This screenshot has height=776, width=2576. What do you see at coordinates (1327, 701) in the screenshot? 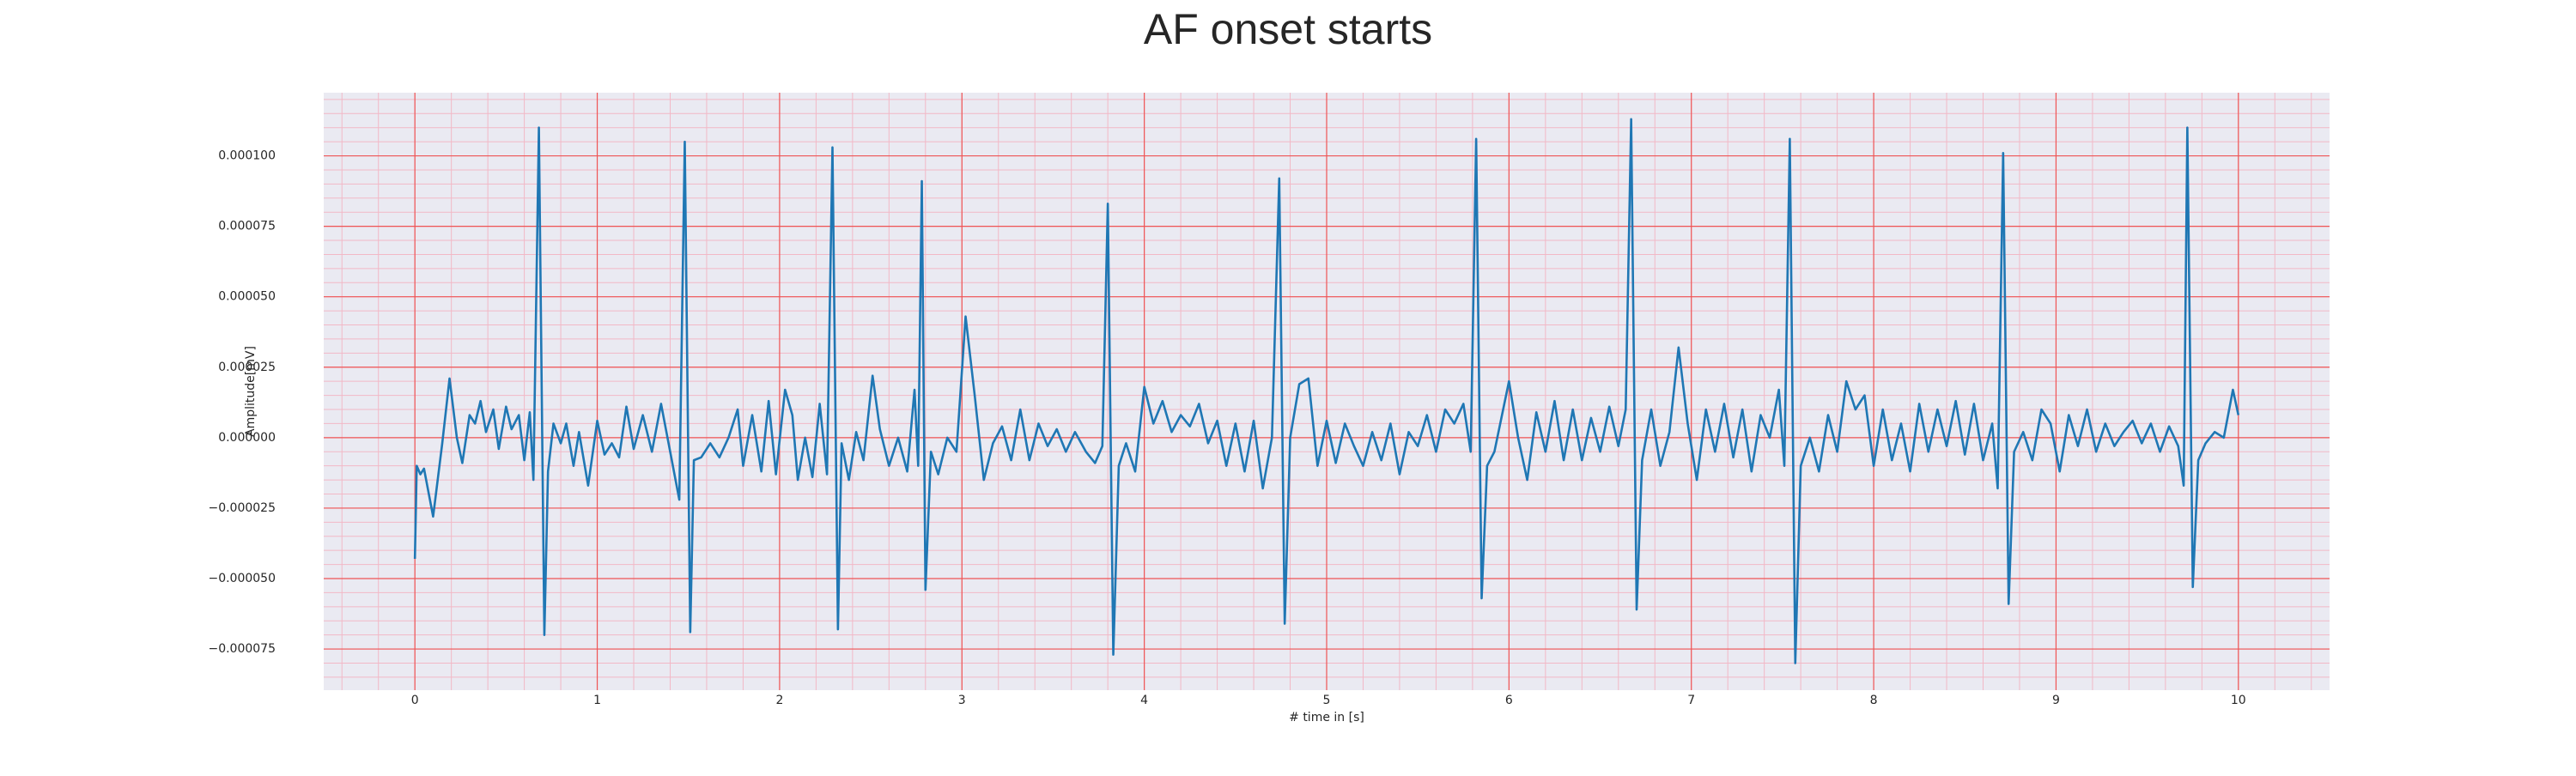
I see `x-tick-label: 5` at bounding box center [1327, 701].